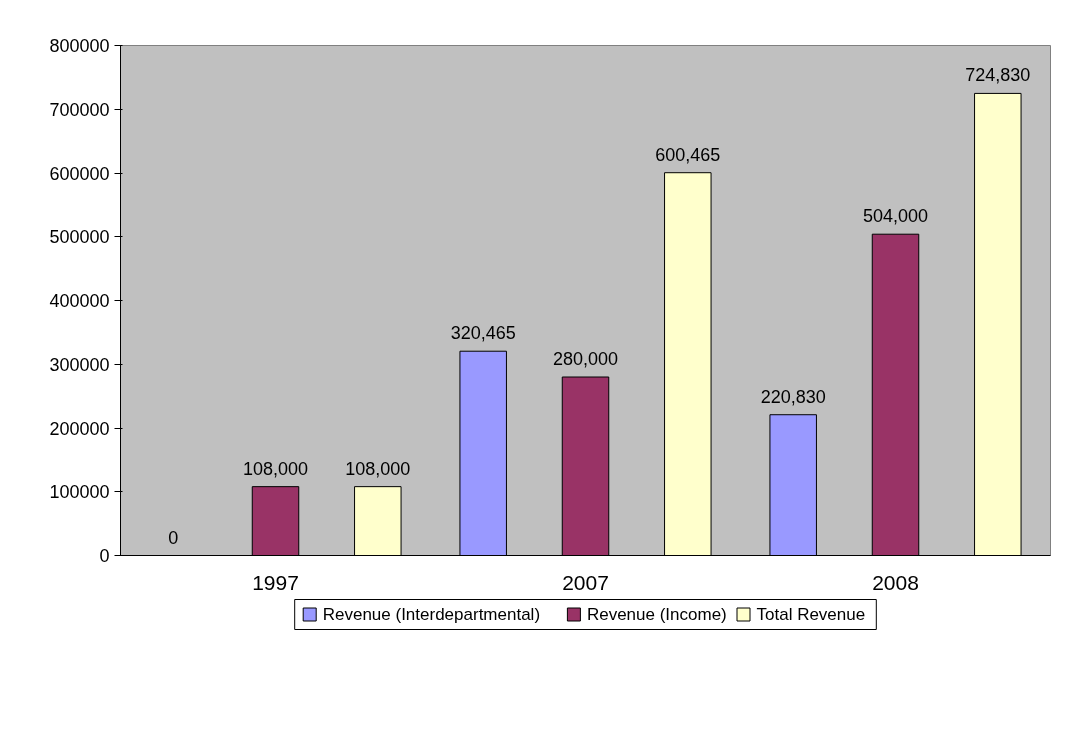 The height and width of the screenshot is (740, 1091). What do you see at coordinates (104, 556) in the screenshot?
I see `y-tick-label: 0` at bounding box center [104, 556].